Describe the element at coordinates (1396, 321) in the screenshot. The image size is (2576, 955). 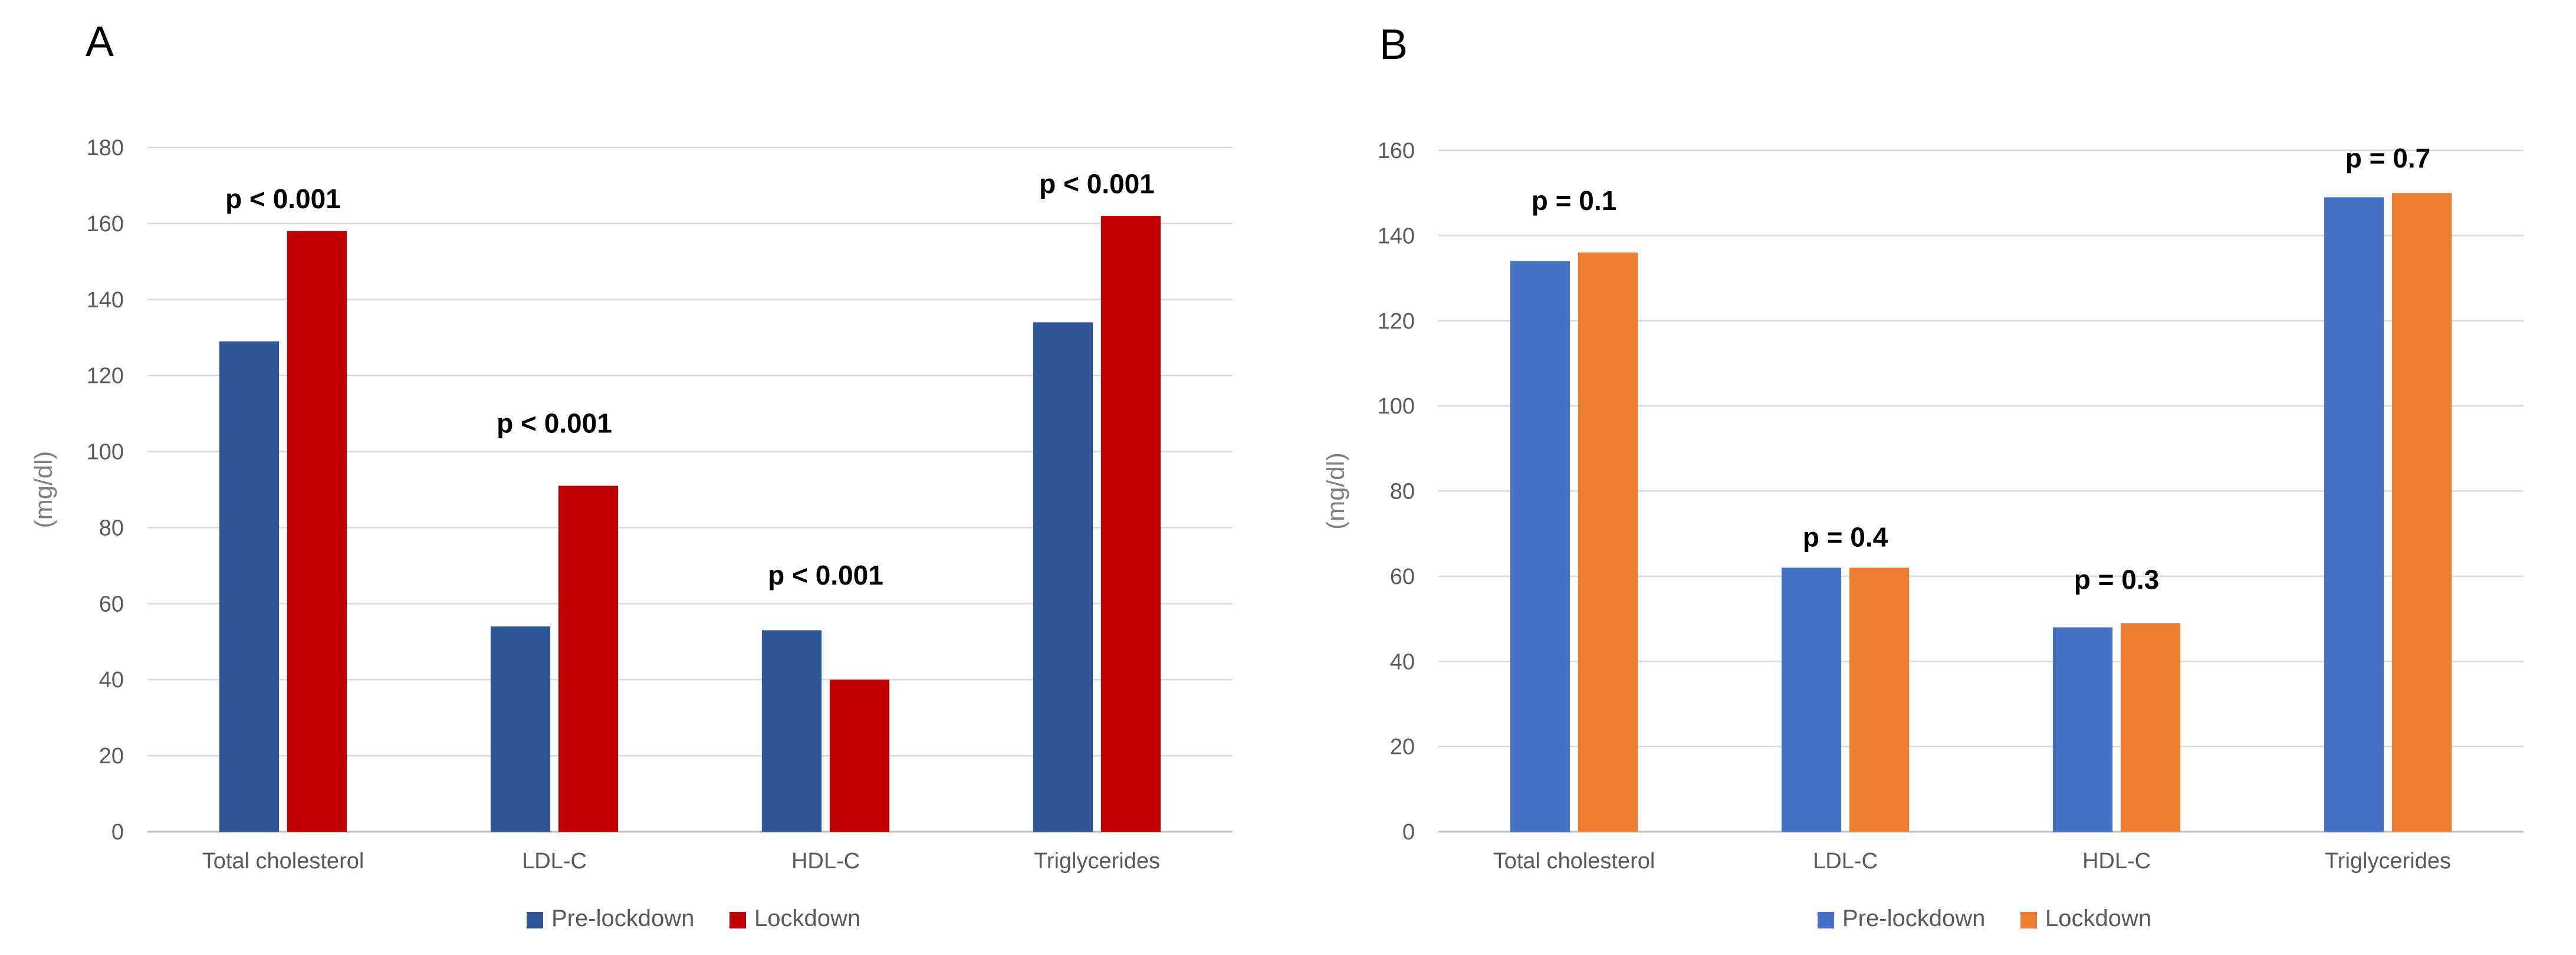
I see `chart-b-y-tick-label: 120` at that location.